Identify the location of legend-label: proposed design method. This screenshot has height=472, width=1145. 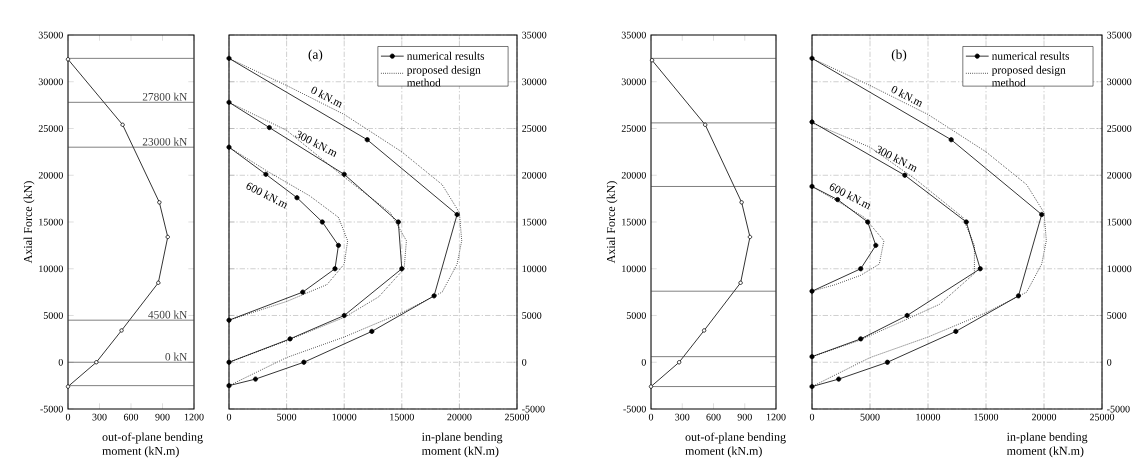
(443, 76).